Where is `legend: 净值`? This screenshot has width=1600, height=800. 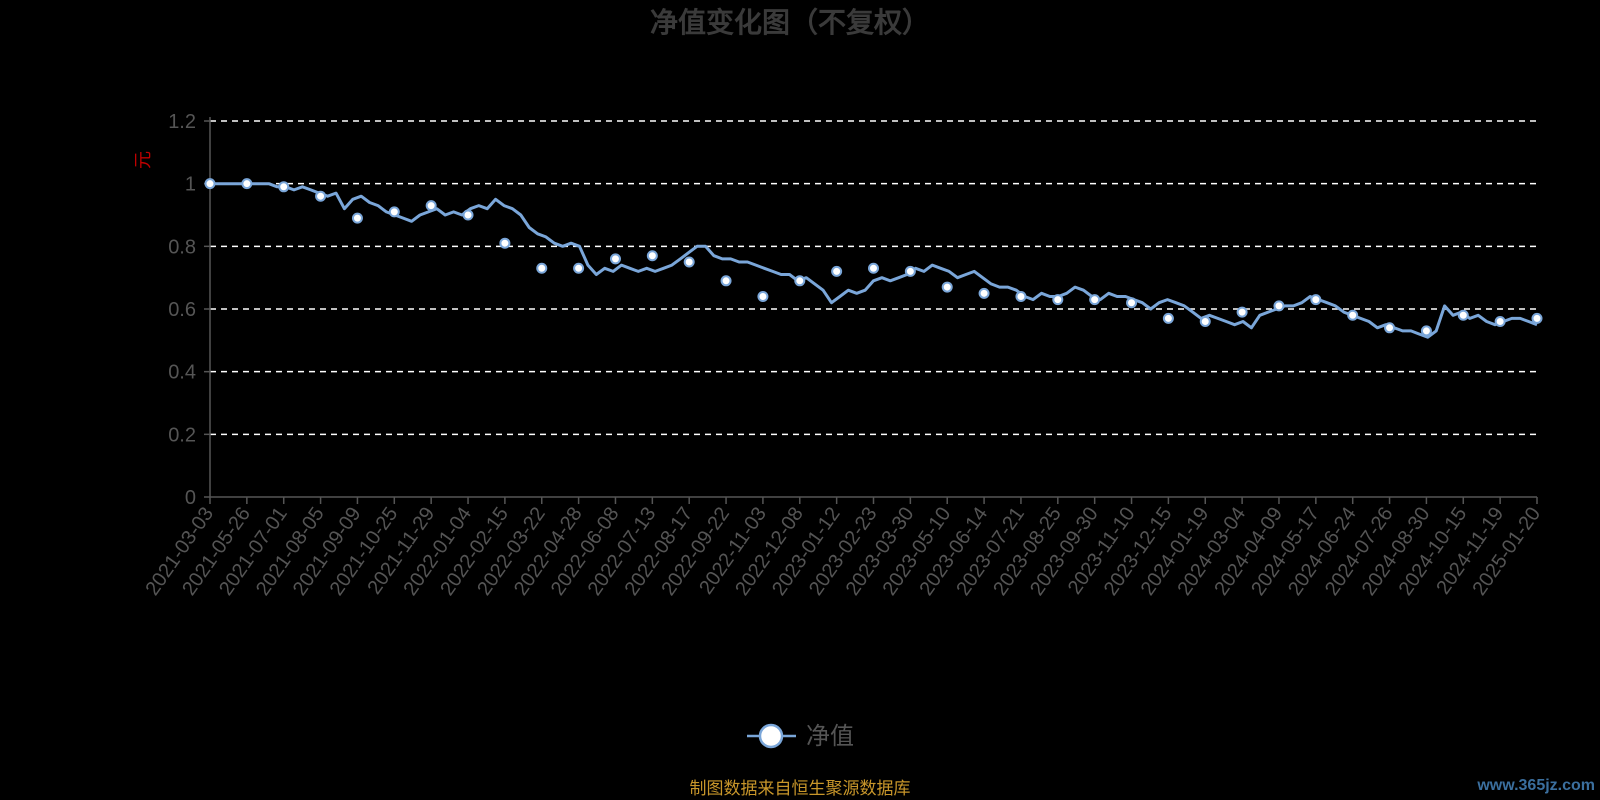
legend: 净值 is located at coordinates (800, 736).